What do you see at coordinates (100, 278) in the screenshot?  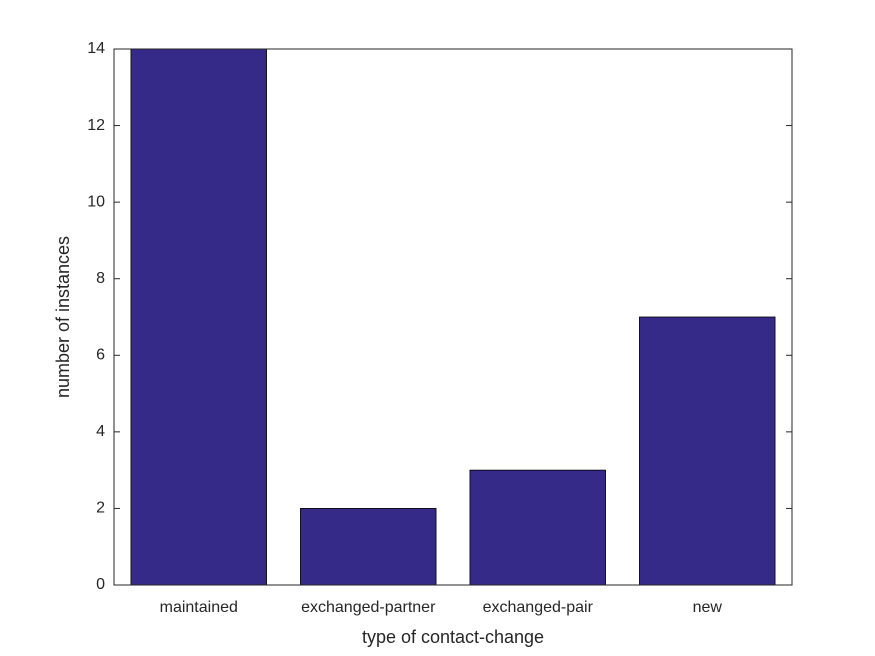 I see `y-tick-label: 8` at bounding box center [100, 278].